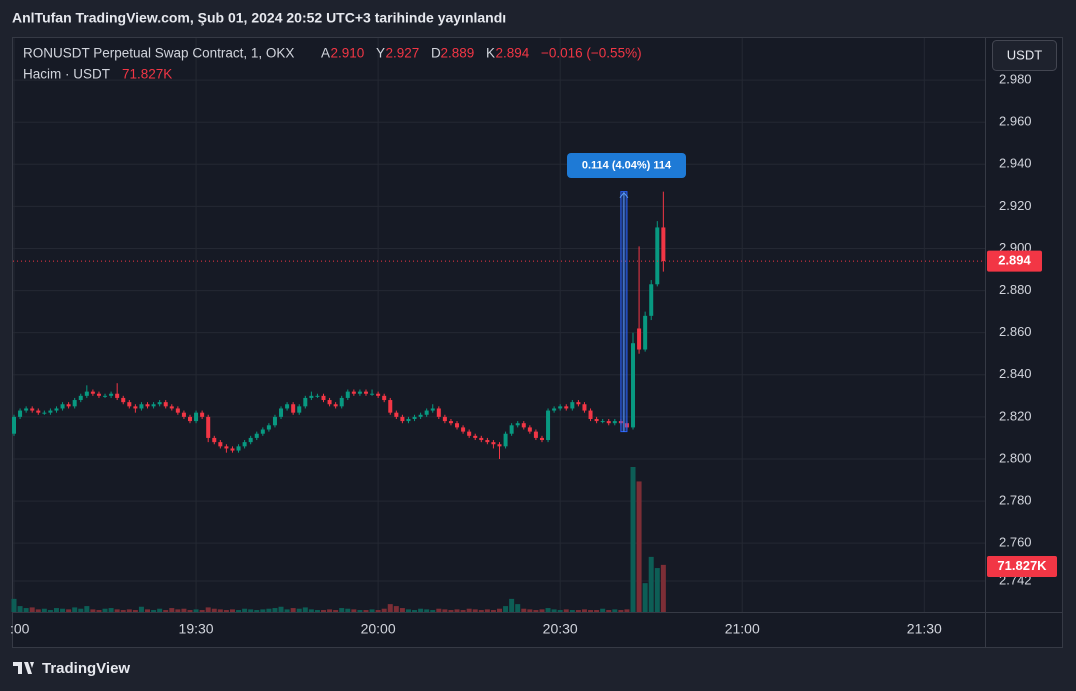 The image size is (1076, 691). I want to click on y-tick-label: 2.860, so click(1015, 331).